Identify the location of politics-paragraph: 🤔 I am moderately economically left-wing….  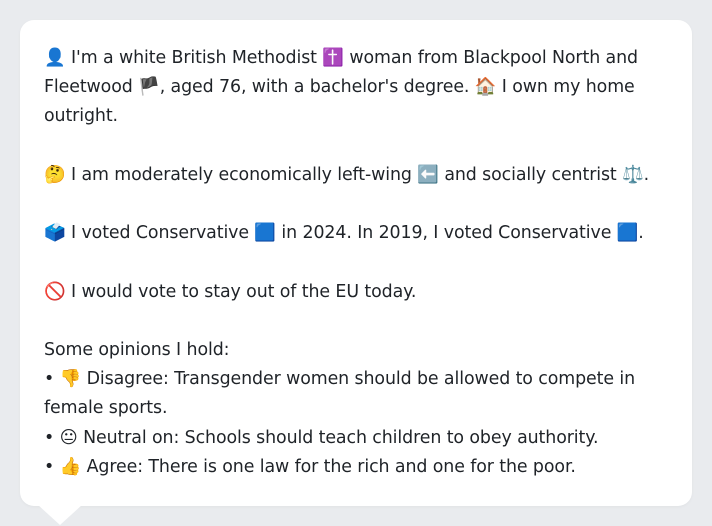
(357, 175).